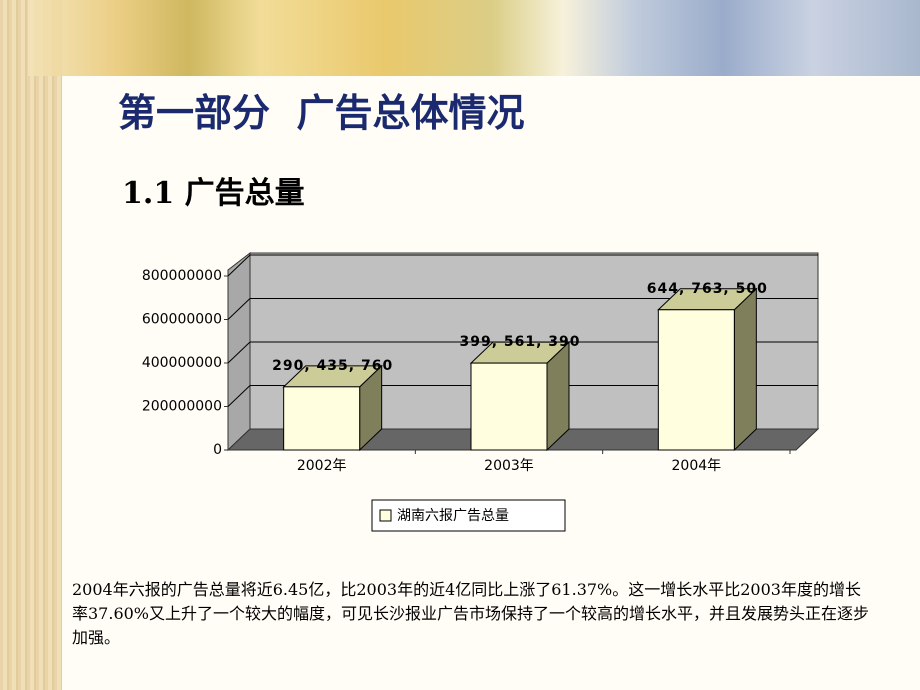 The width and height of the screenshot is (920, 690). Describe the element at coordinates (217, 450) in the screenshot. I see `y-tick-label: 0` at that location.